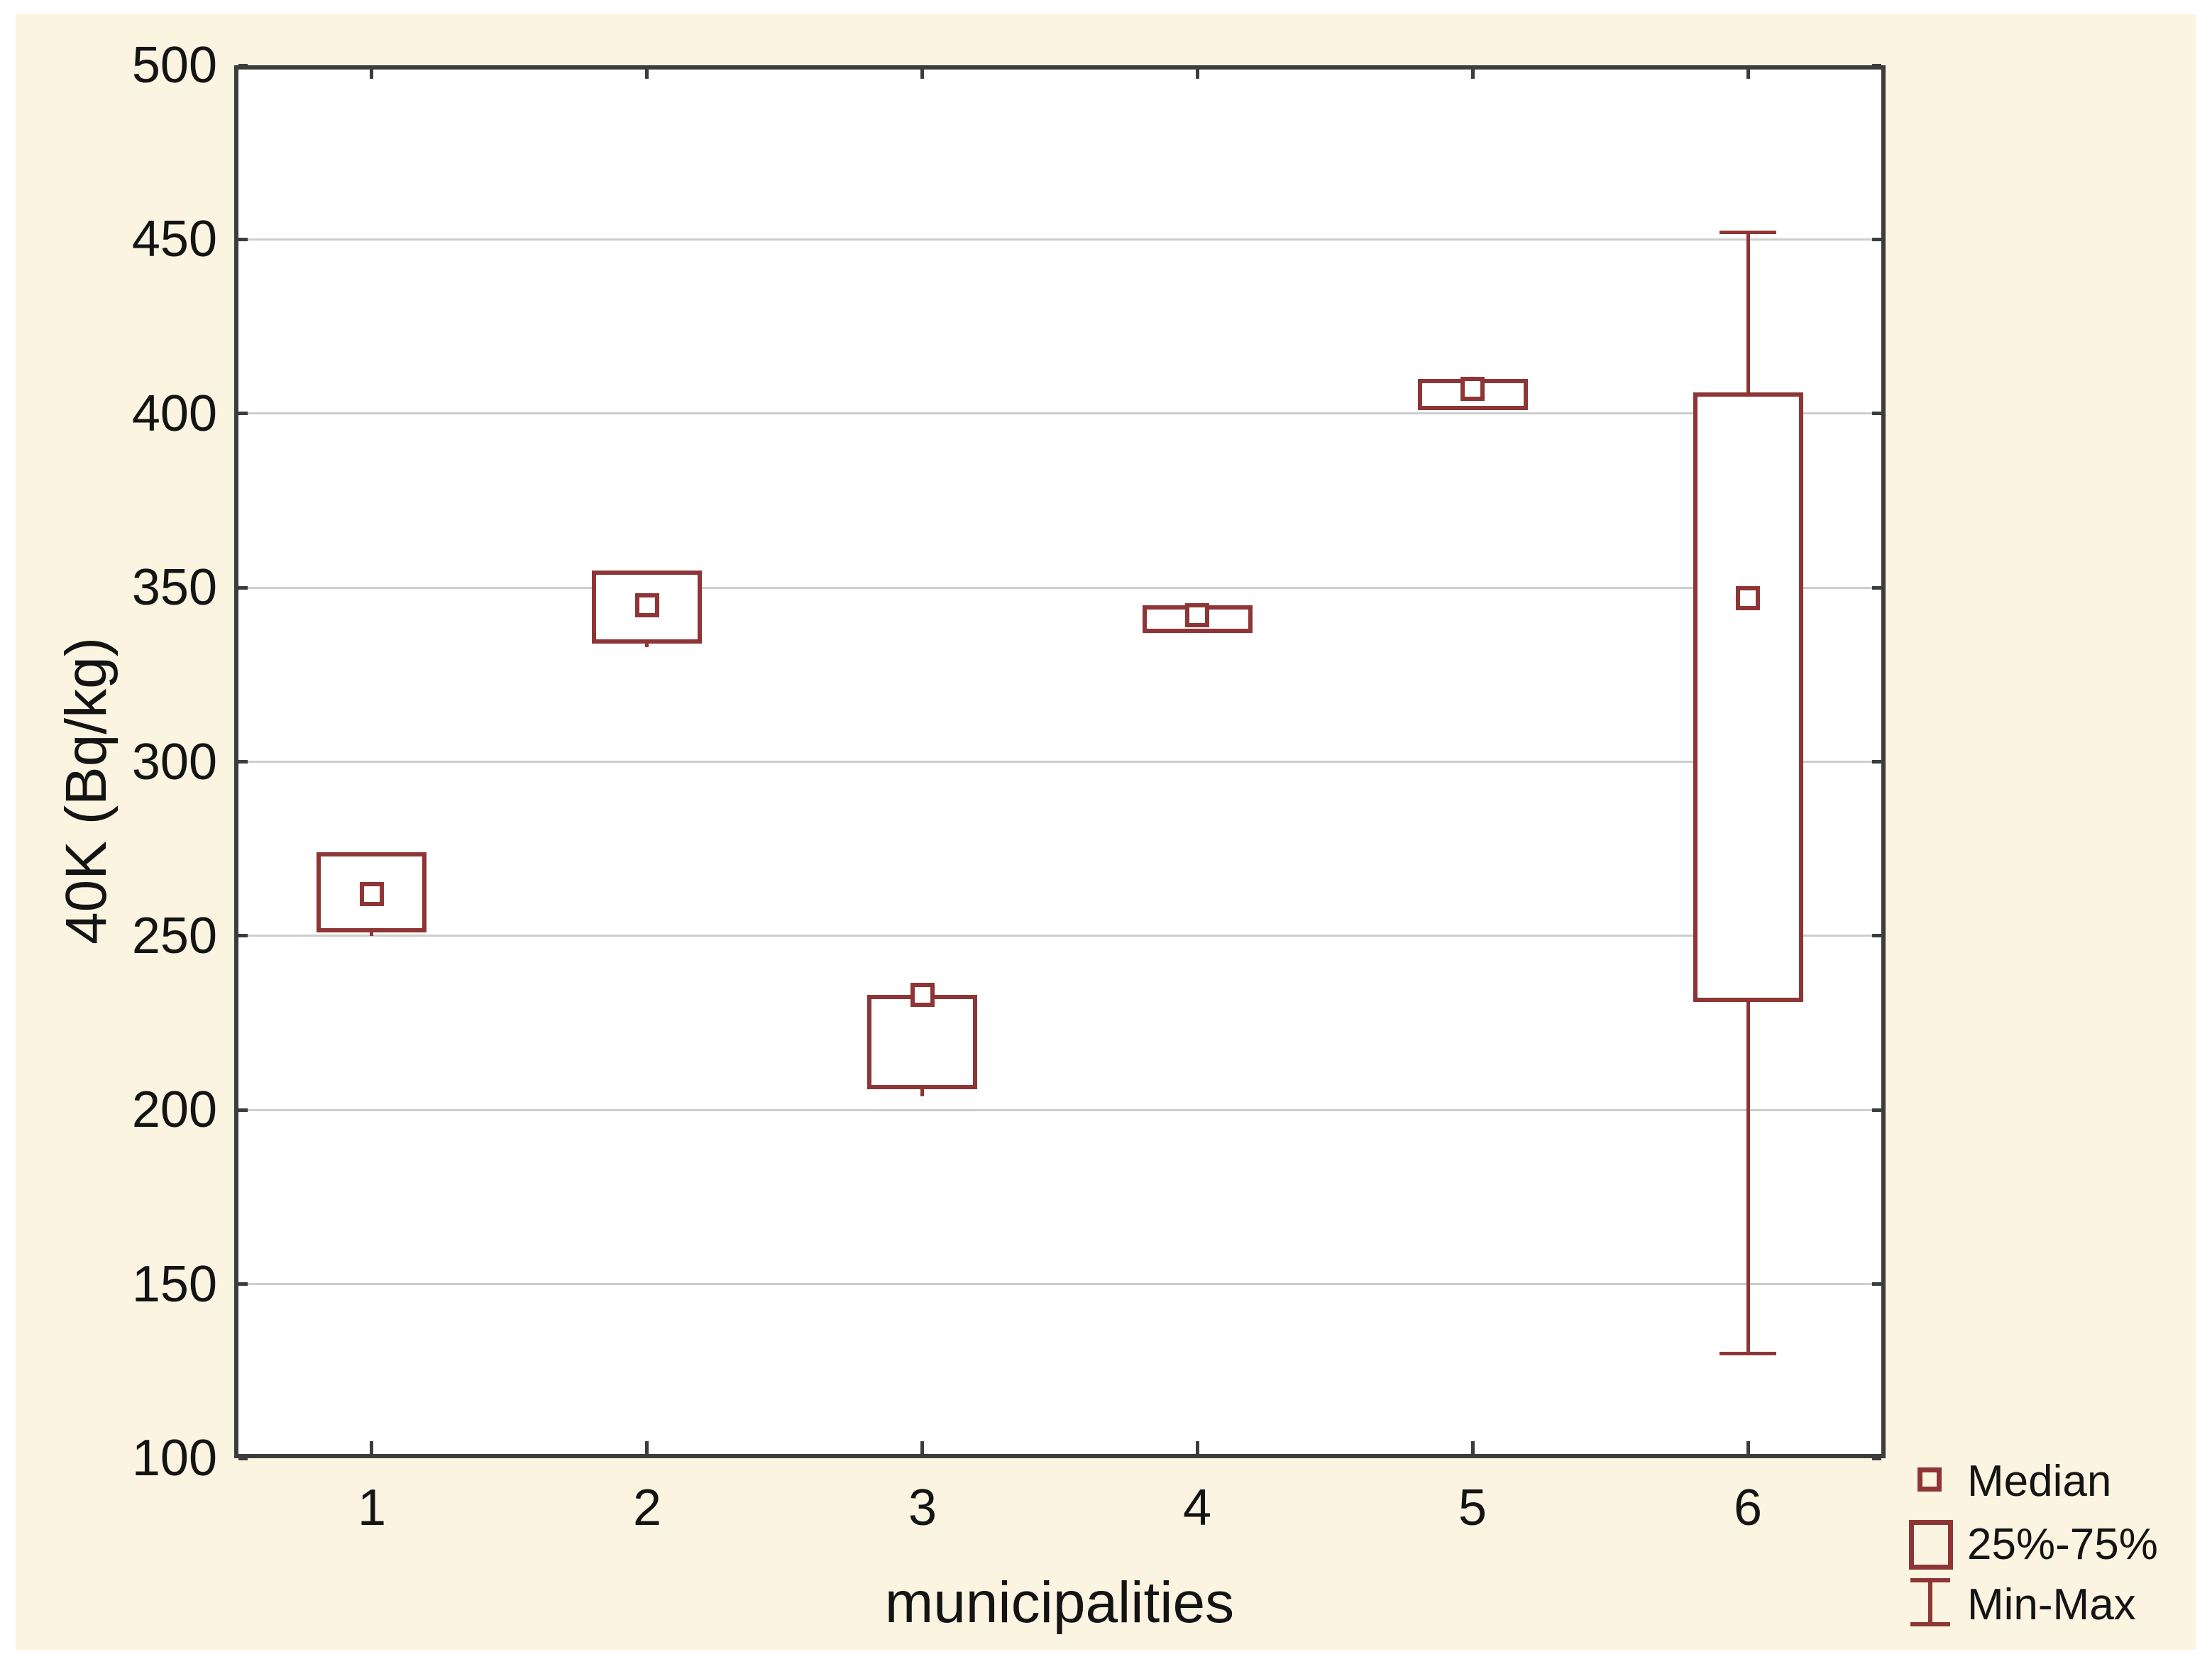 This screenshot has height=1664, width=2212. I want to click on y-tick-label-450: 450, so click(174, 239).